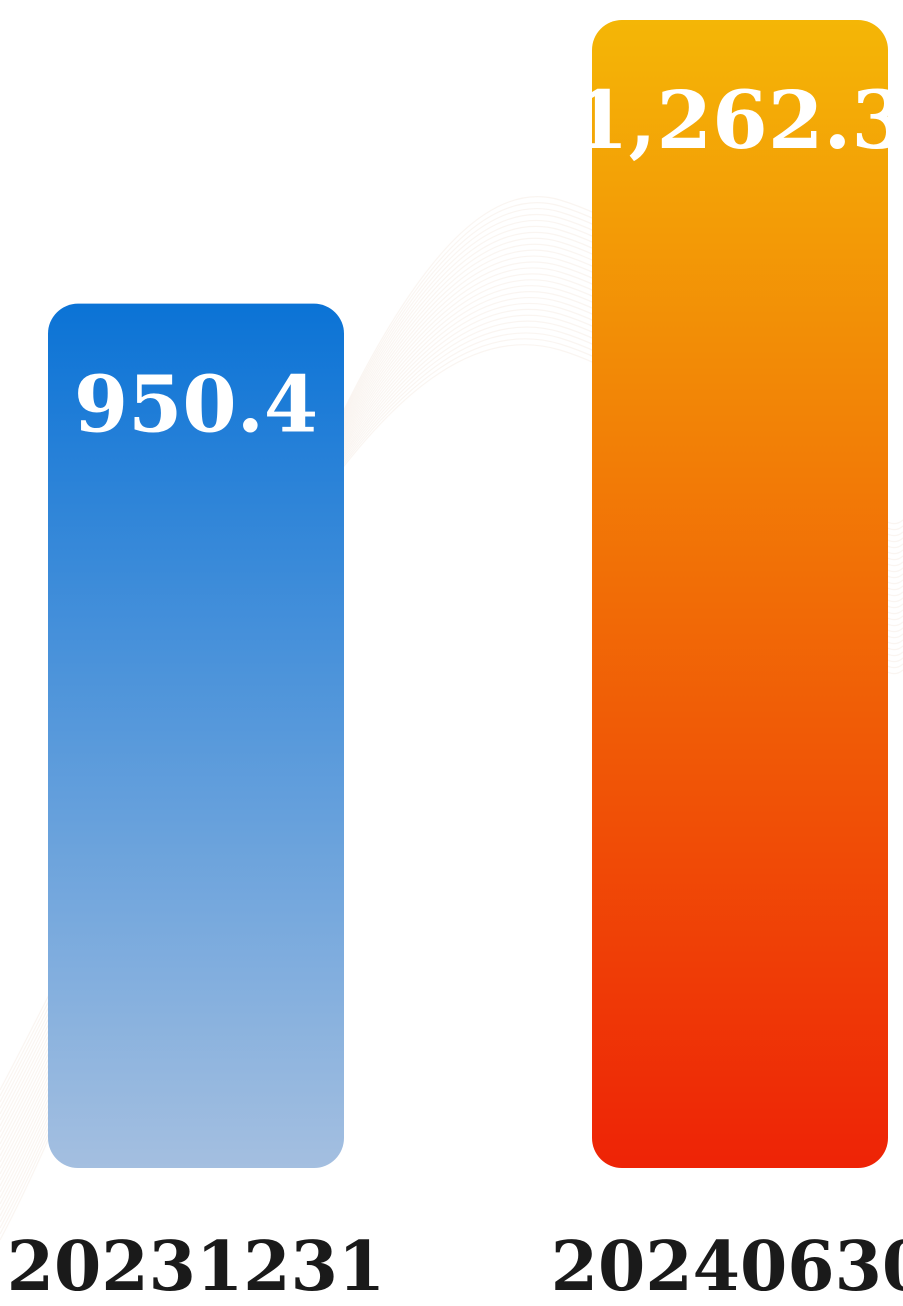 The height and width of the screenshot is (1306, 903). Describe the element at coordinates (196, 1266) in the screenshot. I see `category-label-20231231: 20231231` at that location.